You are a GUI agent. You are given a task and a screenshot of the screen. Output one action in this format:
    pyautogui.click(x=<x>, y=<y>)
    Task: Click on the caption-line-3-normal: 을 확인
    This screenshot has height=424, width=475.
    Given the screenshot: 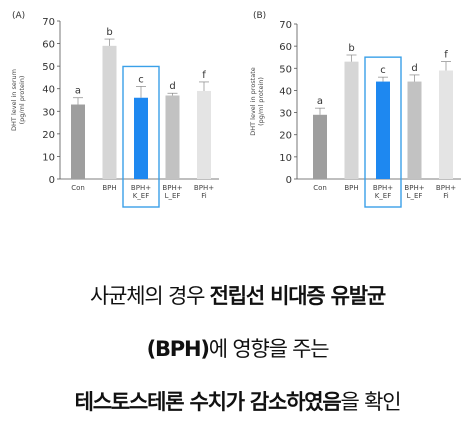 What is the action you would take?
    pyautogui.click(x=371, y=402)
    